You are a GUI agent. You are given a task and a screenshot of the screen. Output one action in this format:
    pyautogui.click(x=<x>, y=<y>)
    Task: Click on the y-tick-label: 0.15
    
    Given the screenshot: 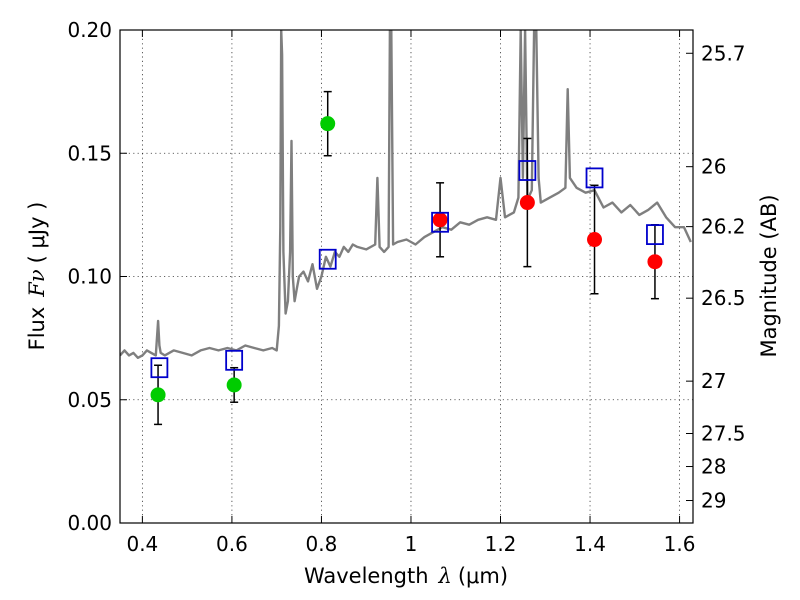 What is the action you would take?
    pyautogui.click(x=89, y=153)
    